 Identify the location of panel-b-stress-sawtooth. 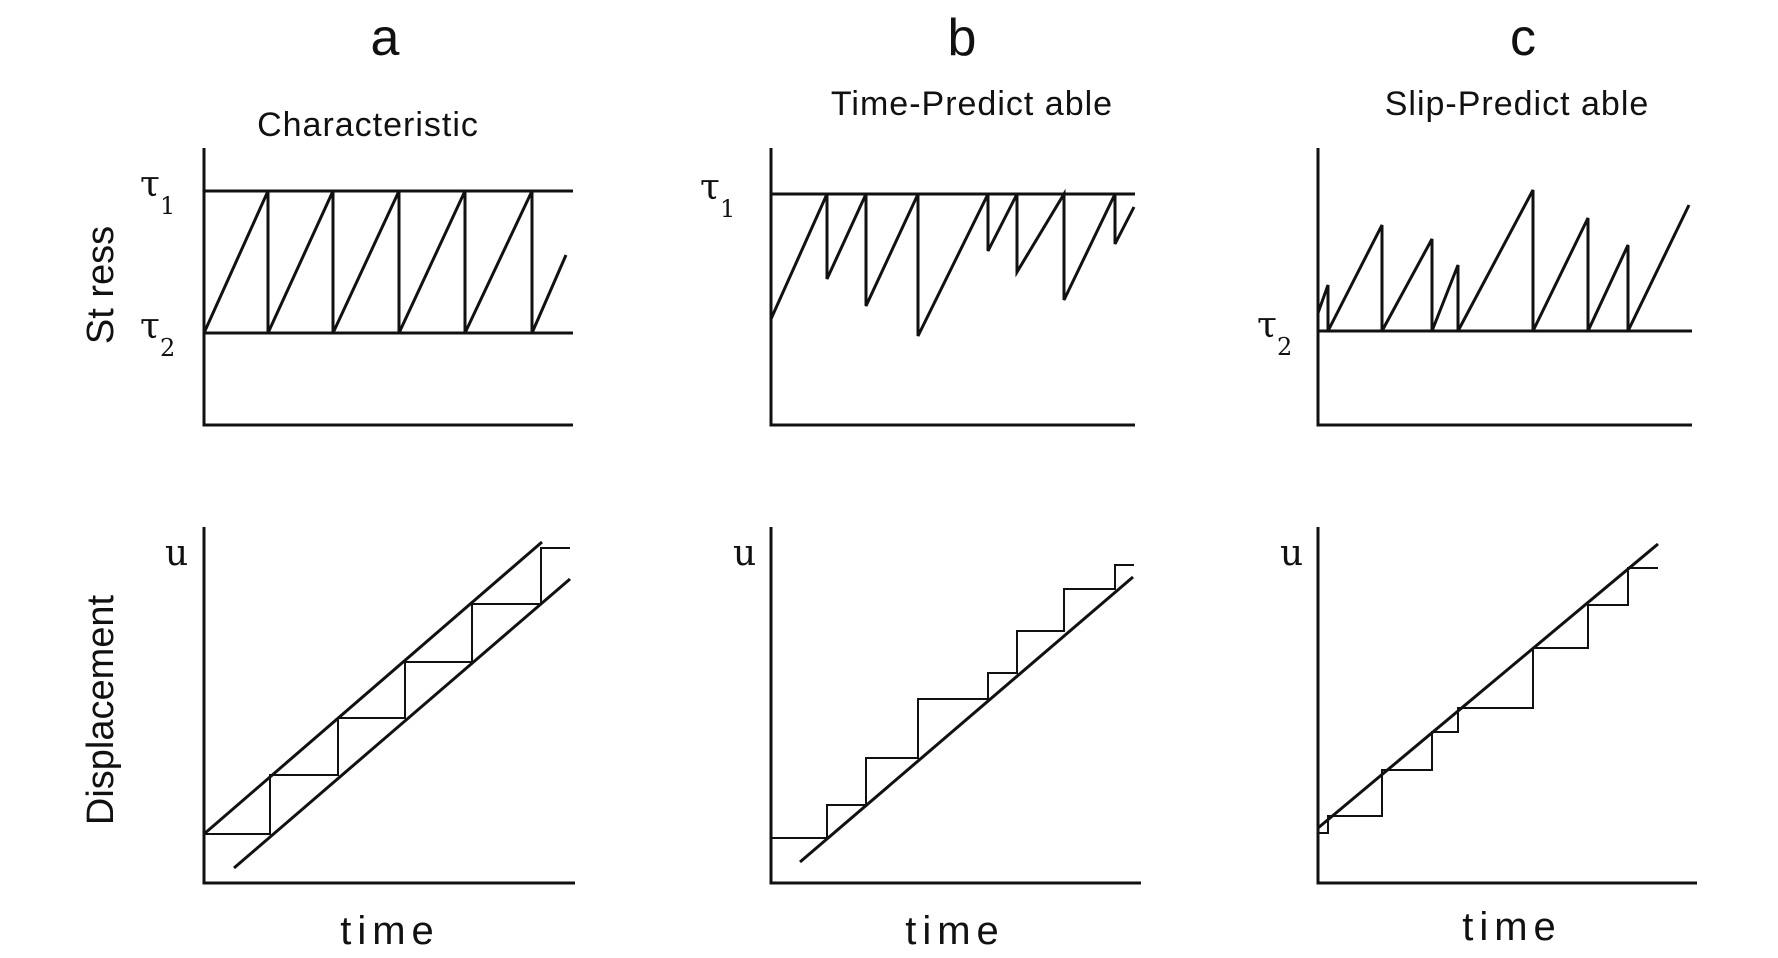
(952, 262).